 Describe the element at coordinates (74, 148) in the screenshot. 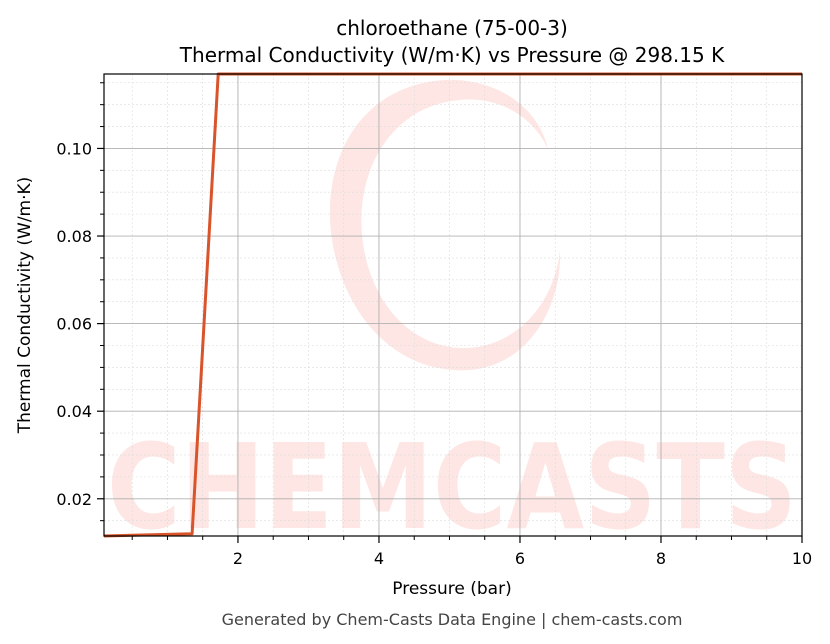

I see `y-tick-label: 0.10` at that location.